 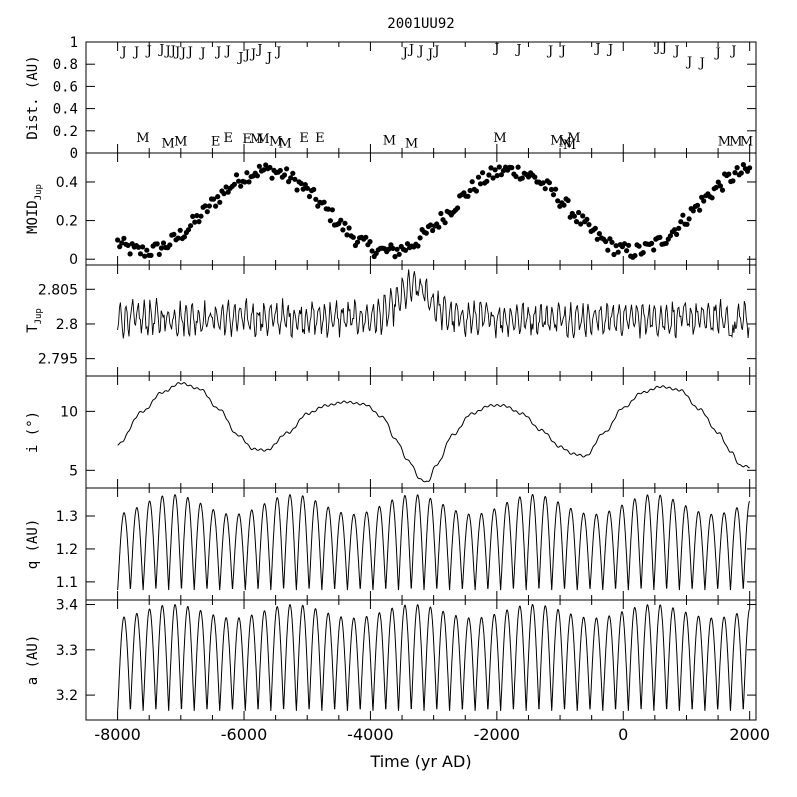 I want to click on y-axis-label: MOIDJup, so click(x=34, y=209).